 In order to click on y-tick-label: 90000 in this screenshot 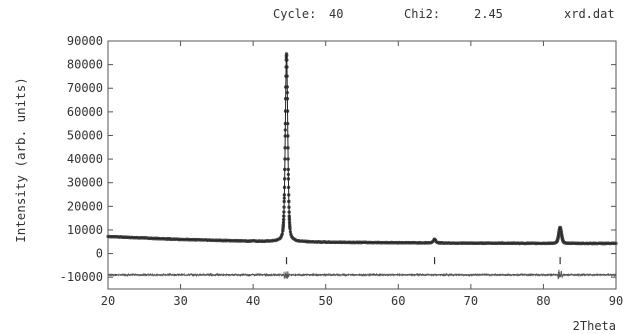, I will do `click(85, 41)`.